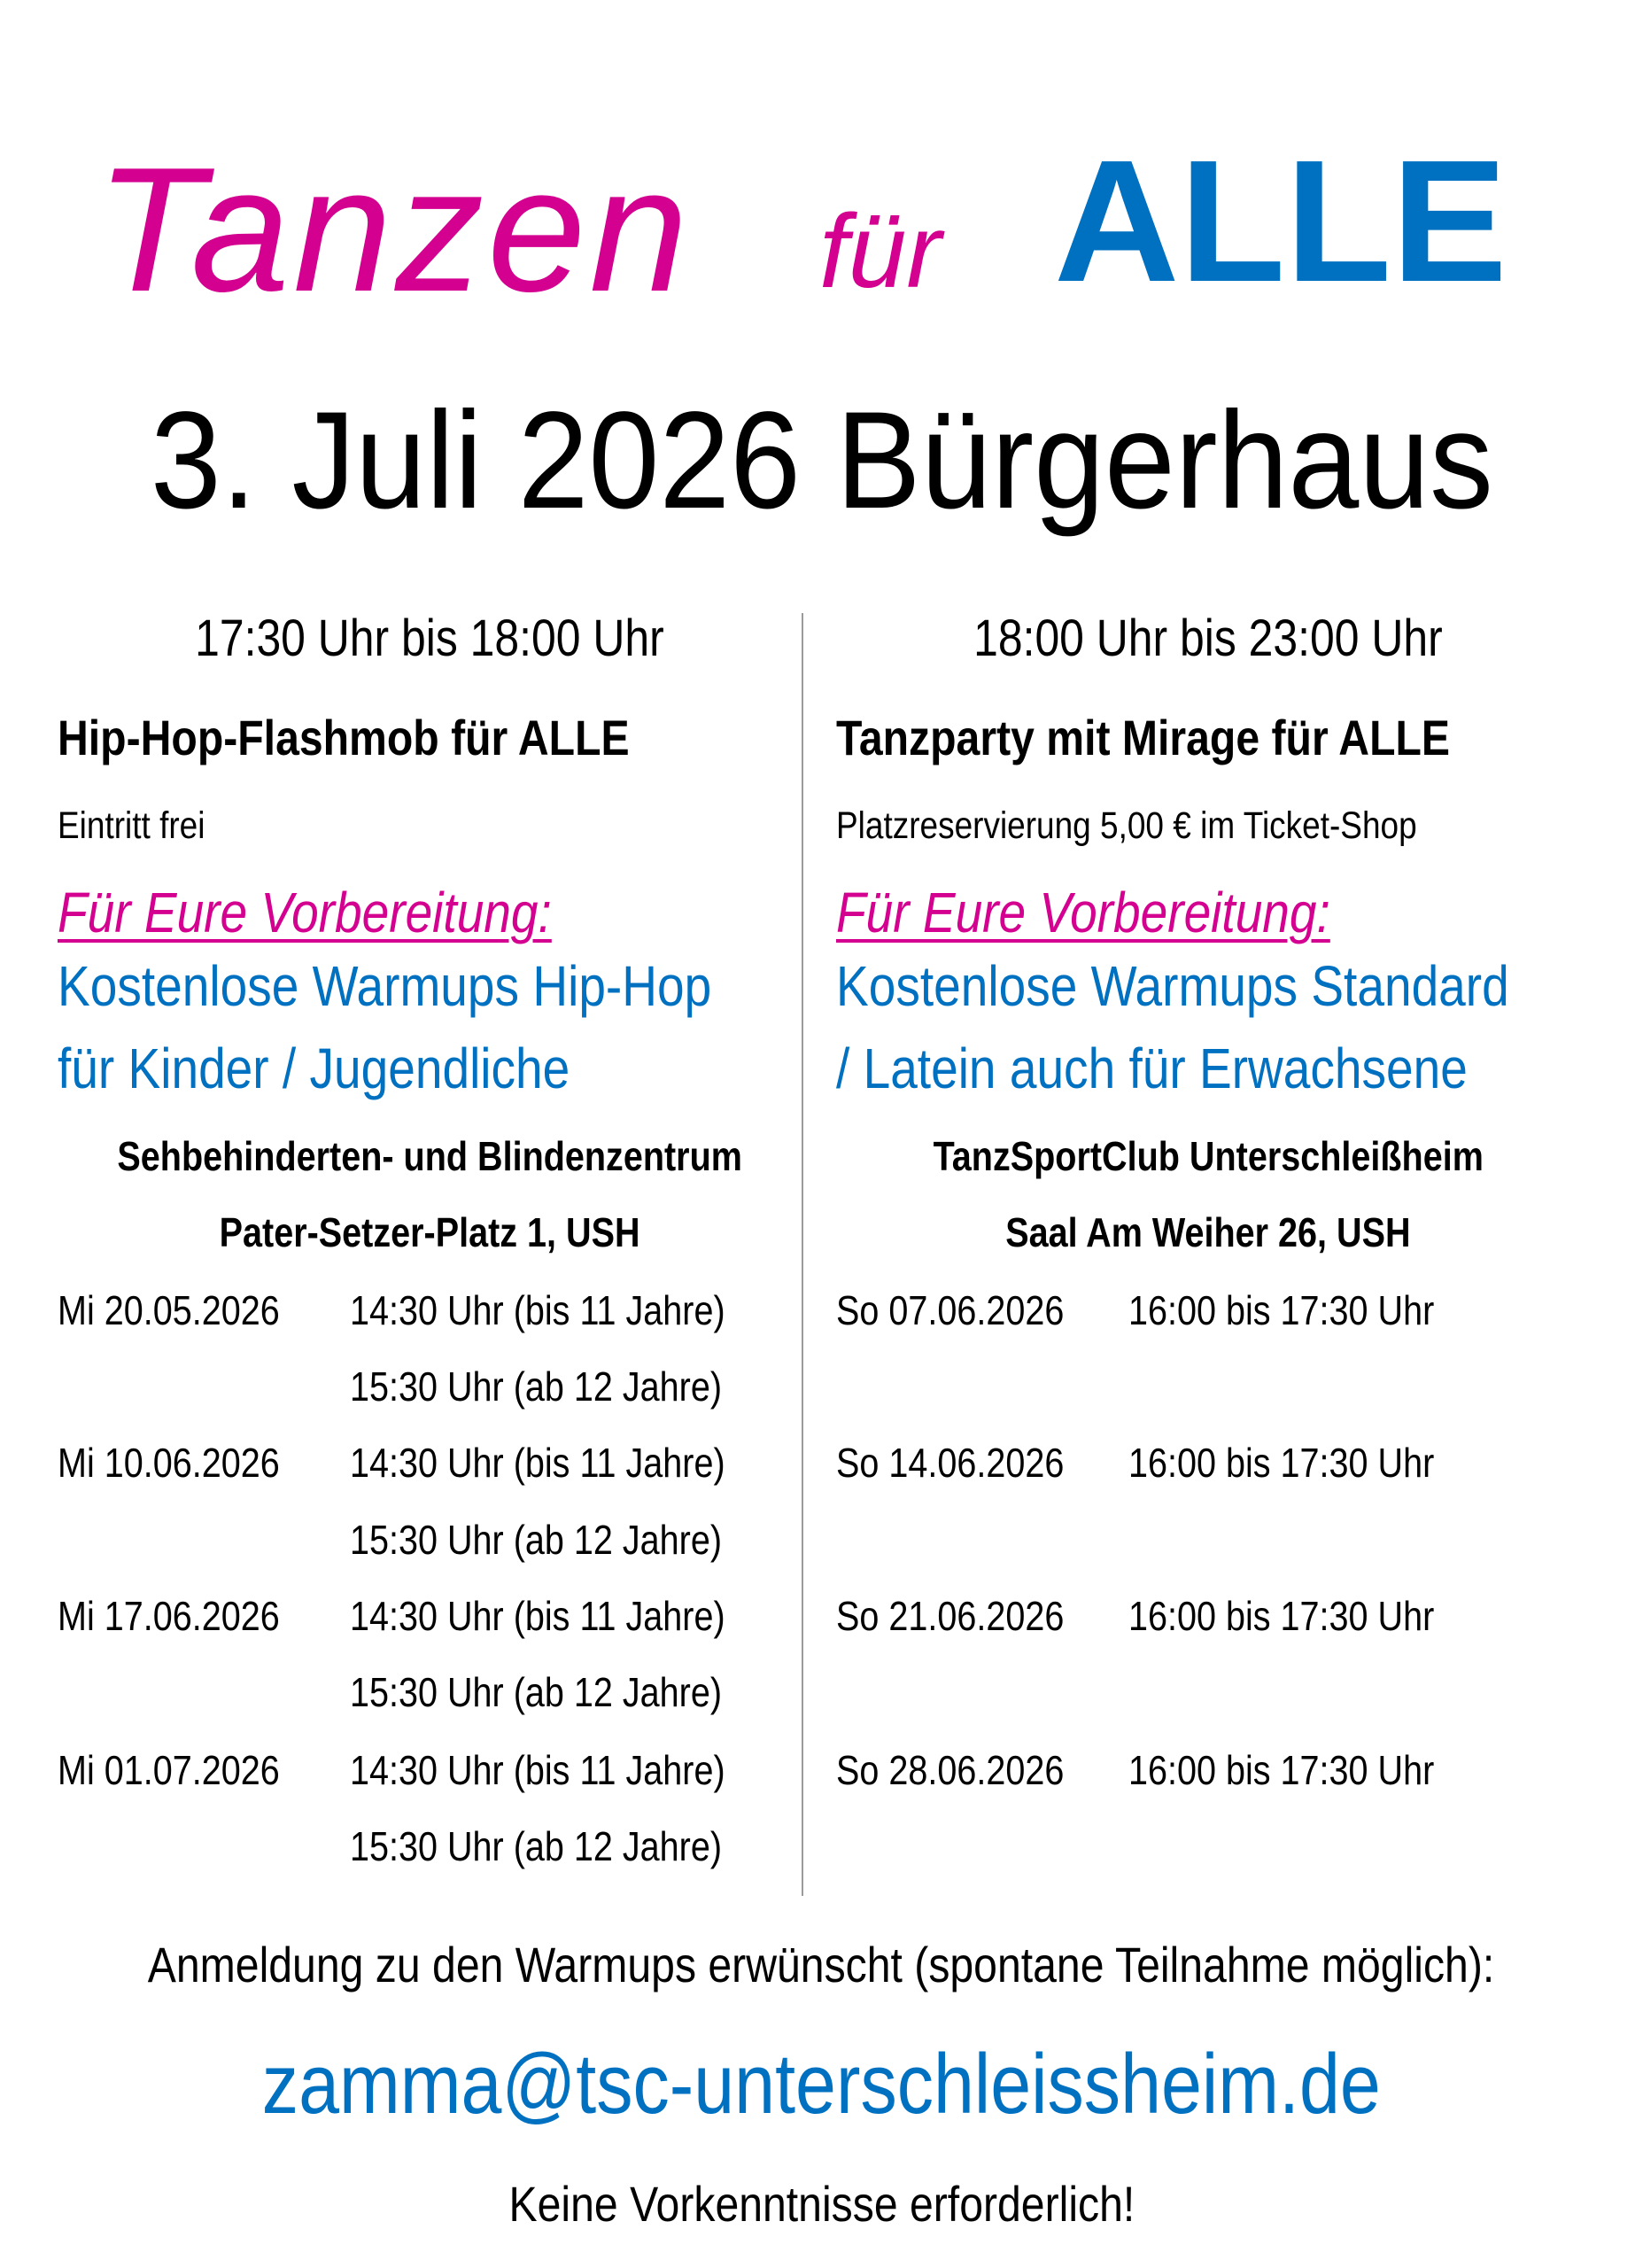 The image size is (1643, 2268). I want to click on no-experience-note: Keine Vorkenntnisse erforderlich!, so click(822, 2204).